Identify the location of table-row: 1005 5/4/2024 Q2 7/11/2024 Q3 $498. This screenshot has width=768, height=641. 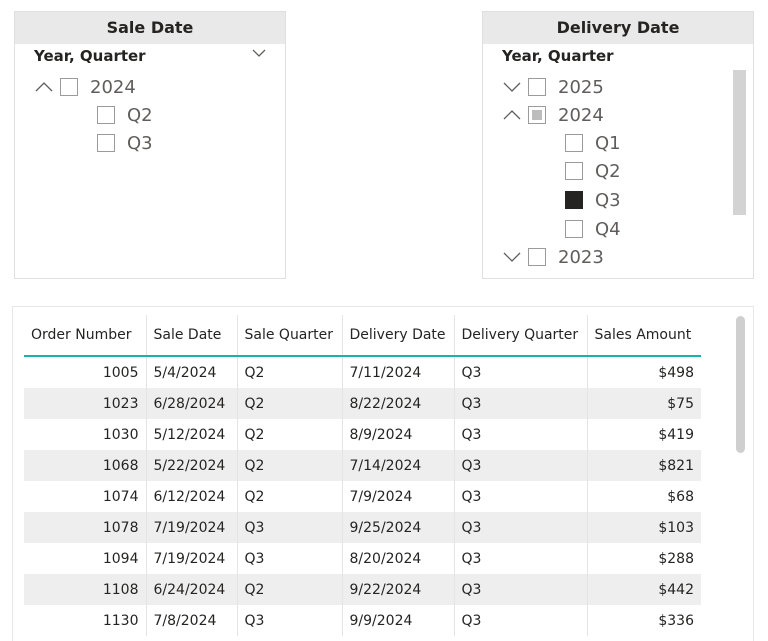
(362, 372).